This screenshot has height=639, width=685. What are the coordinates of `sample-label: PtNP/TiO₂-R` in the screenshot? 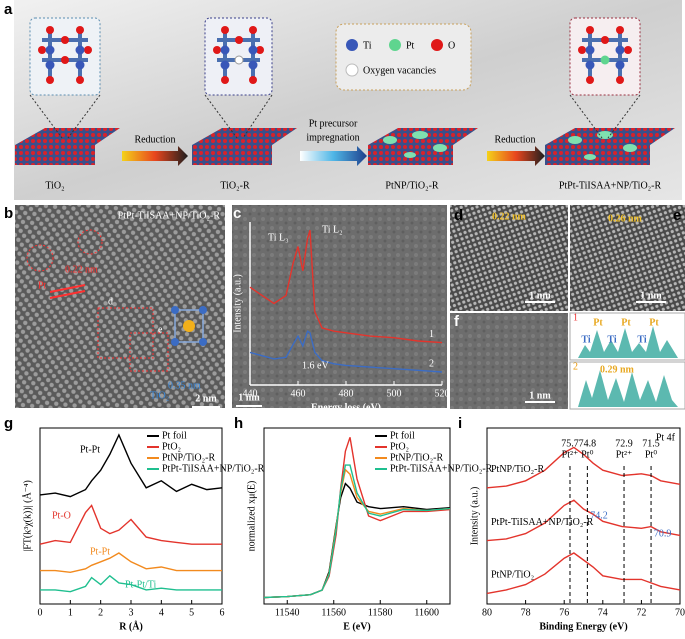 It's located at (517, 469).